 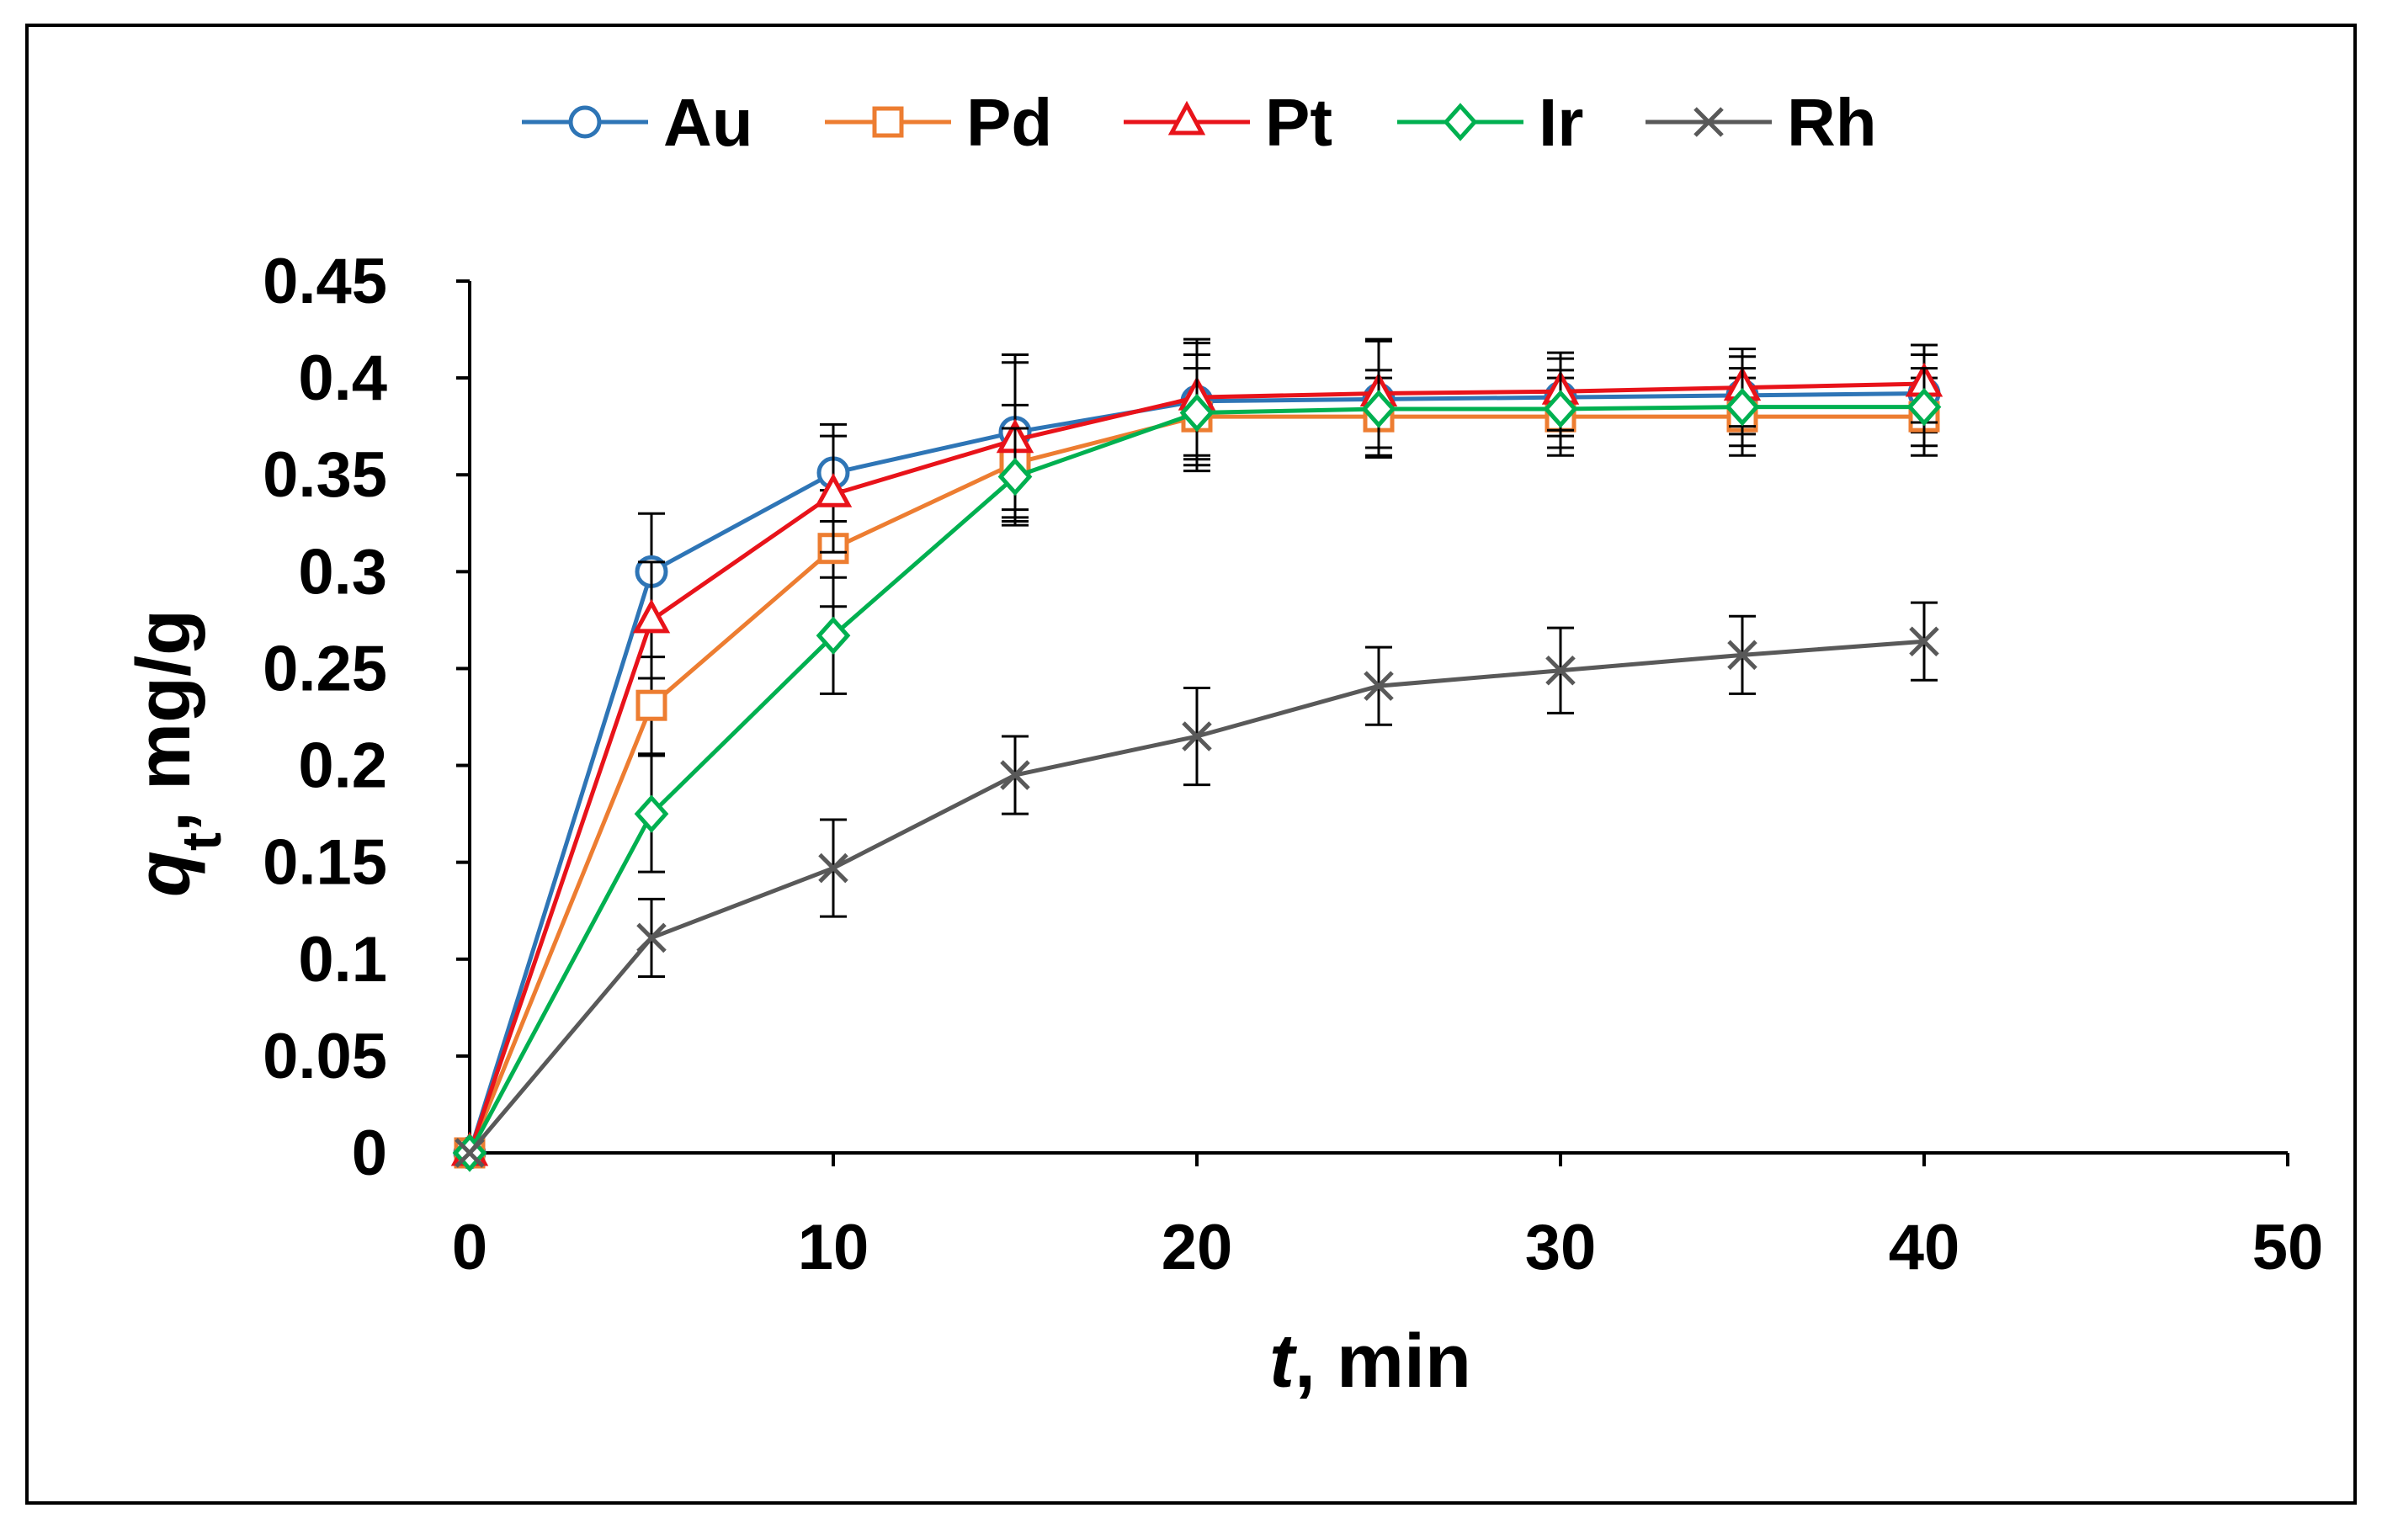 I want to click on legend-item-rh: Rh, so click(x=1761, y=122).